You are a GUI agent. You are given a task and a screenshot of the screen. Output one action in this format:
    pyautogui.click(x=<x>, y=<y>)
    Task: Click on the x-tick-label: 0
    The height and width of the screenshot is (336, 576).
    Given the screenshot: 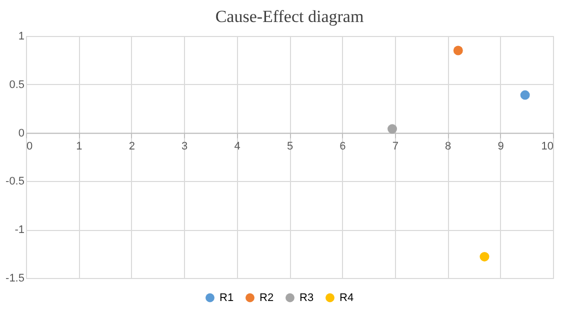 What is the action you would take?
    pyautogui.click(x=29, y=146)
    